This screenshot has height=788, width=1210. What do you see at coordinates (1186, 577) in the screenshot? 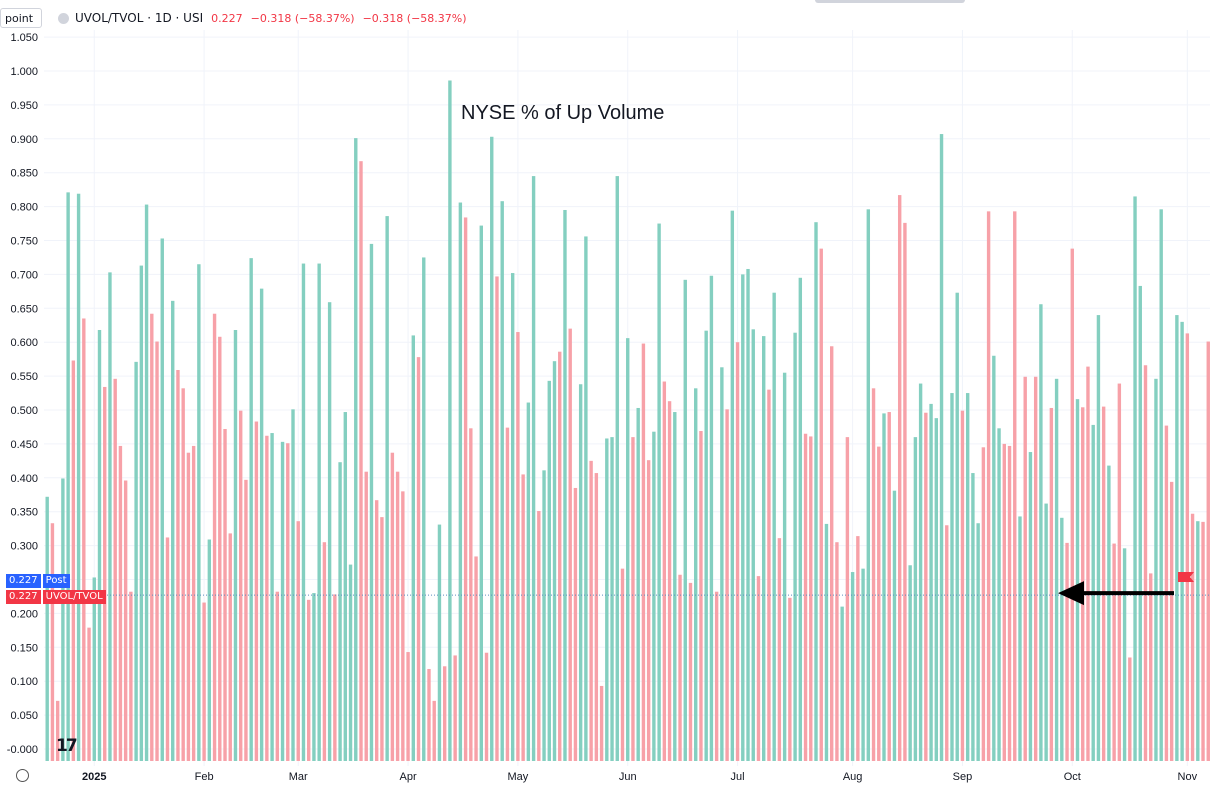
I see `flag-icon` at bounding box center [1186, 577].